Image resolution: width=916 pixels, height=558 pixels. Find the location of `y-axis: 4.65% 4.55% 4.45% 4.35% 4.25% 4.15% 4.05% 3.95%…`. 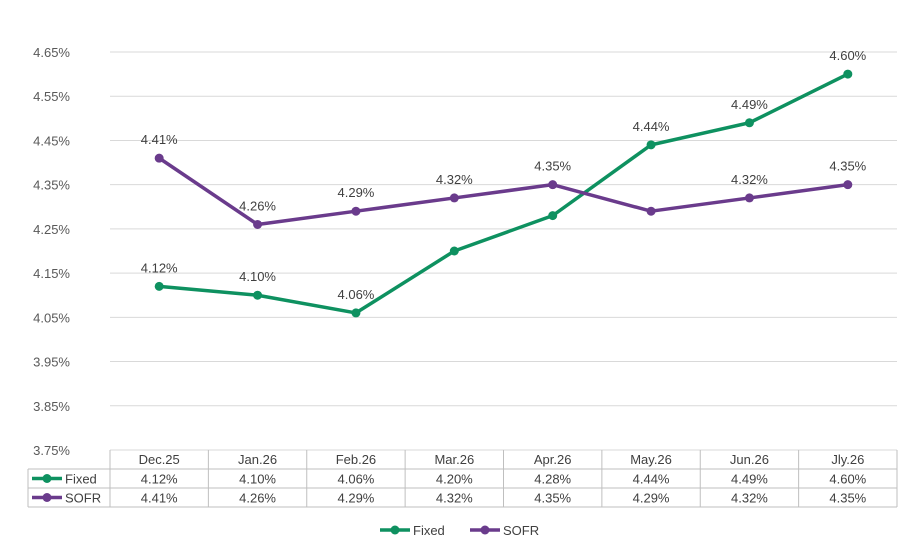

y-axis: 4.65% 4.55% 4.45% 4.35% 4.25% 4.15% 4.05% 3.95%… is located at coordinates (51, 251).